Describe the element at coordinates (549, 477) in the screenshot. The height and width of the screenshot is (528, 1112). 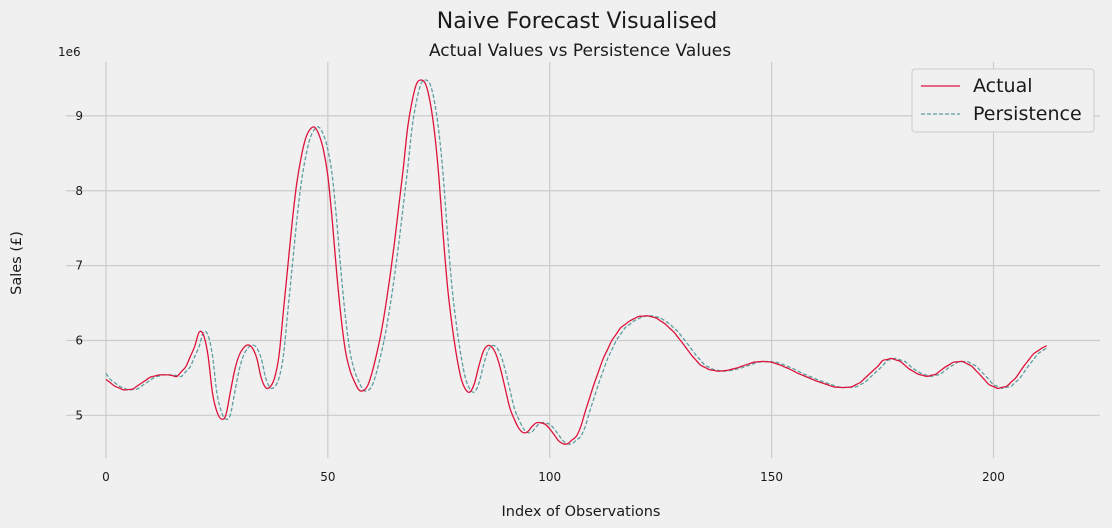
I see `x-tick-label: 100` at that location.